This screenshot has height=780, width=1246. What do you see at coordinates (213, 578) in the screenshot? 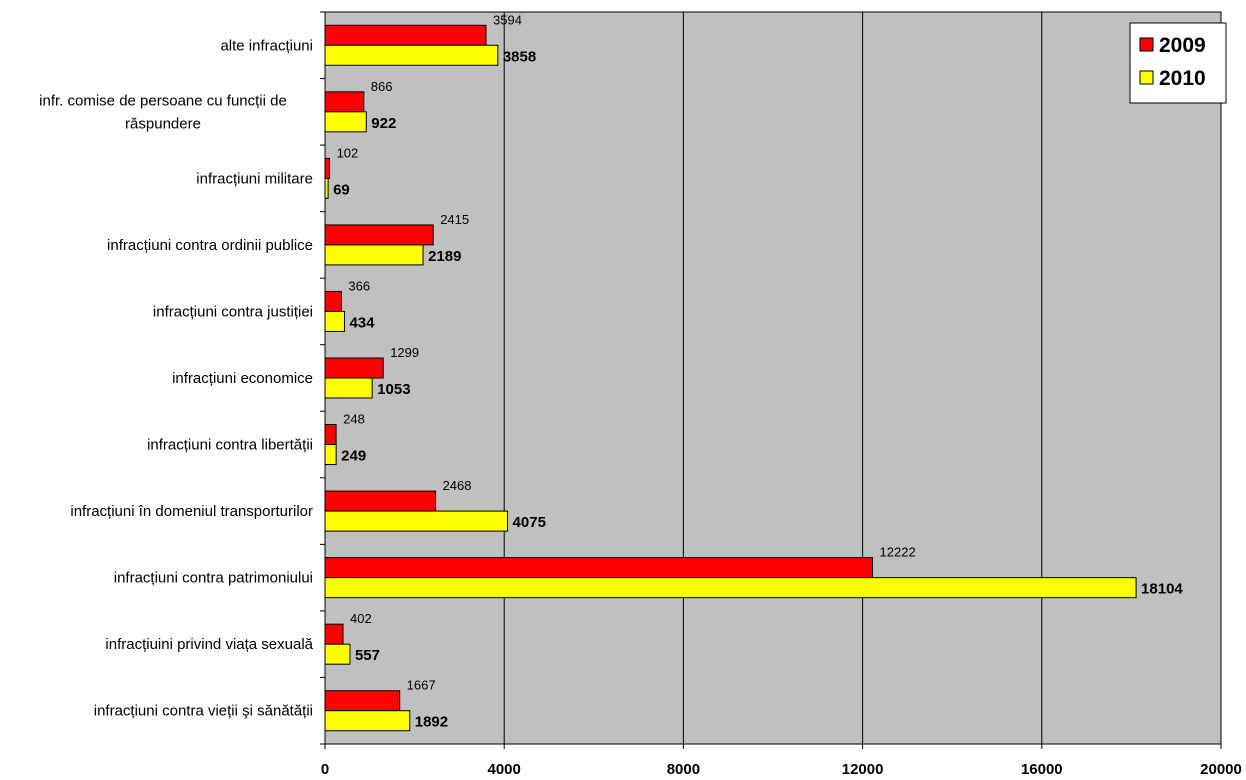
I see `category-label: infracțiuni contra patrimoniului` at bounding box center [213, 578].